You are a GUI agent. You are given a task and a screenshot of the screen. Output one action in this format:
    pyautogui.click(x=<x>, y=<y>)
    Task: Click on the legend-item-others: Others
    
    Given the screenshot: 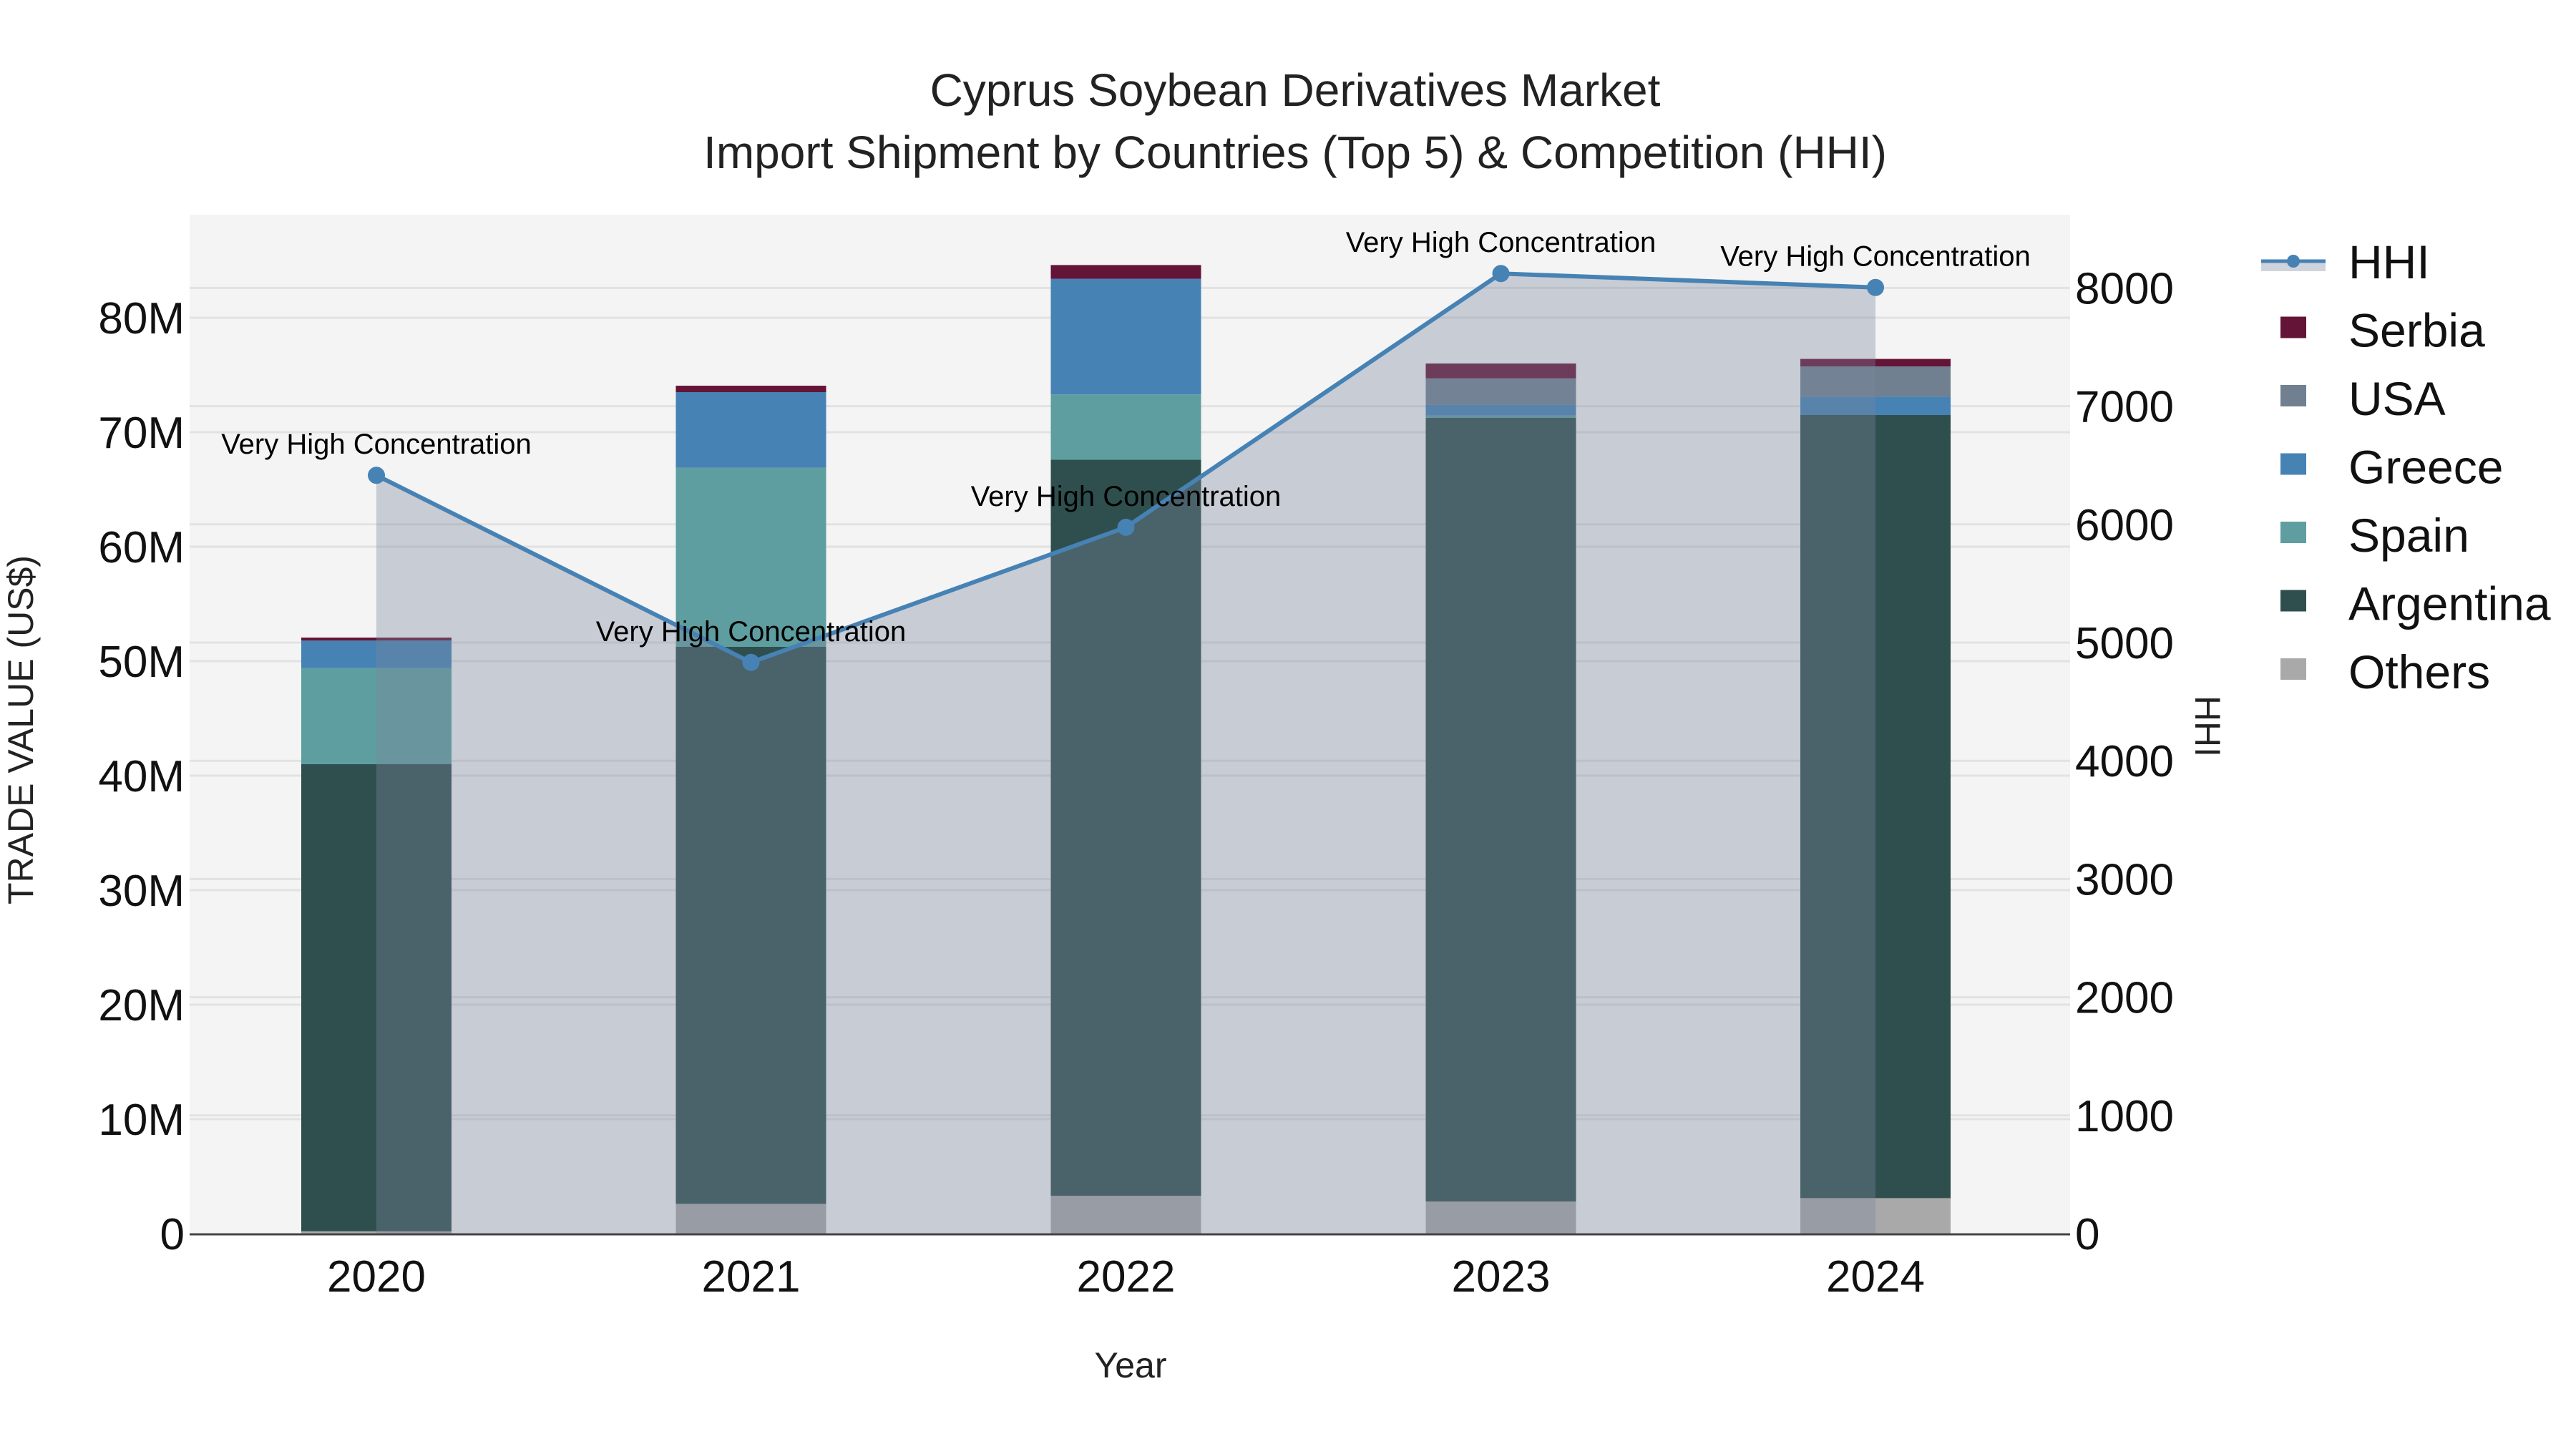 What is the action you would take?
    pyautogui.click(x=2385, y=671)
    